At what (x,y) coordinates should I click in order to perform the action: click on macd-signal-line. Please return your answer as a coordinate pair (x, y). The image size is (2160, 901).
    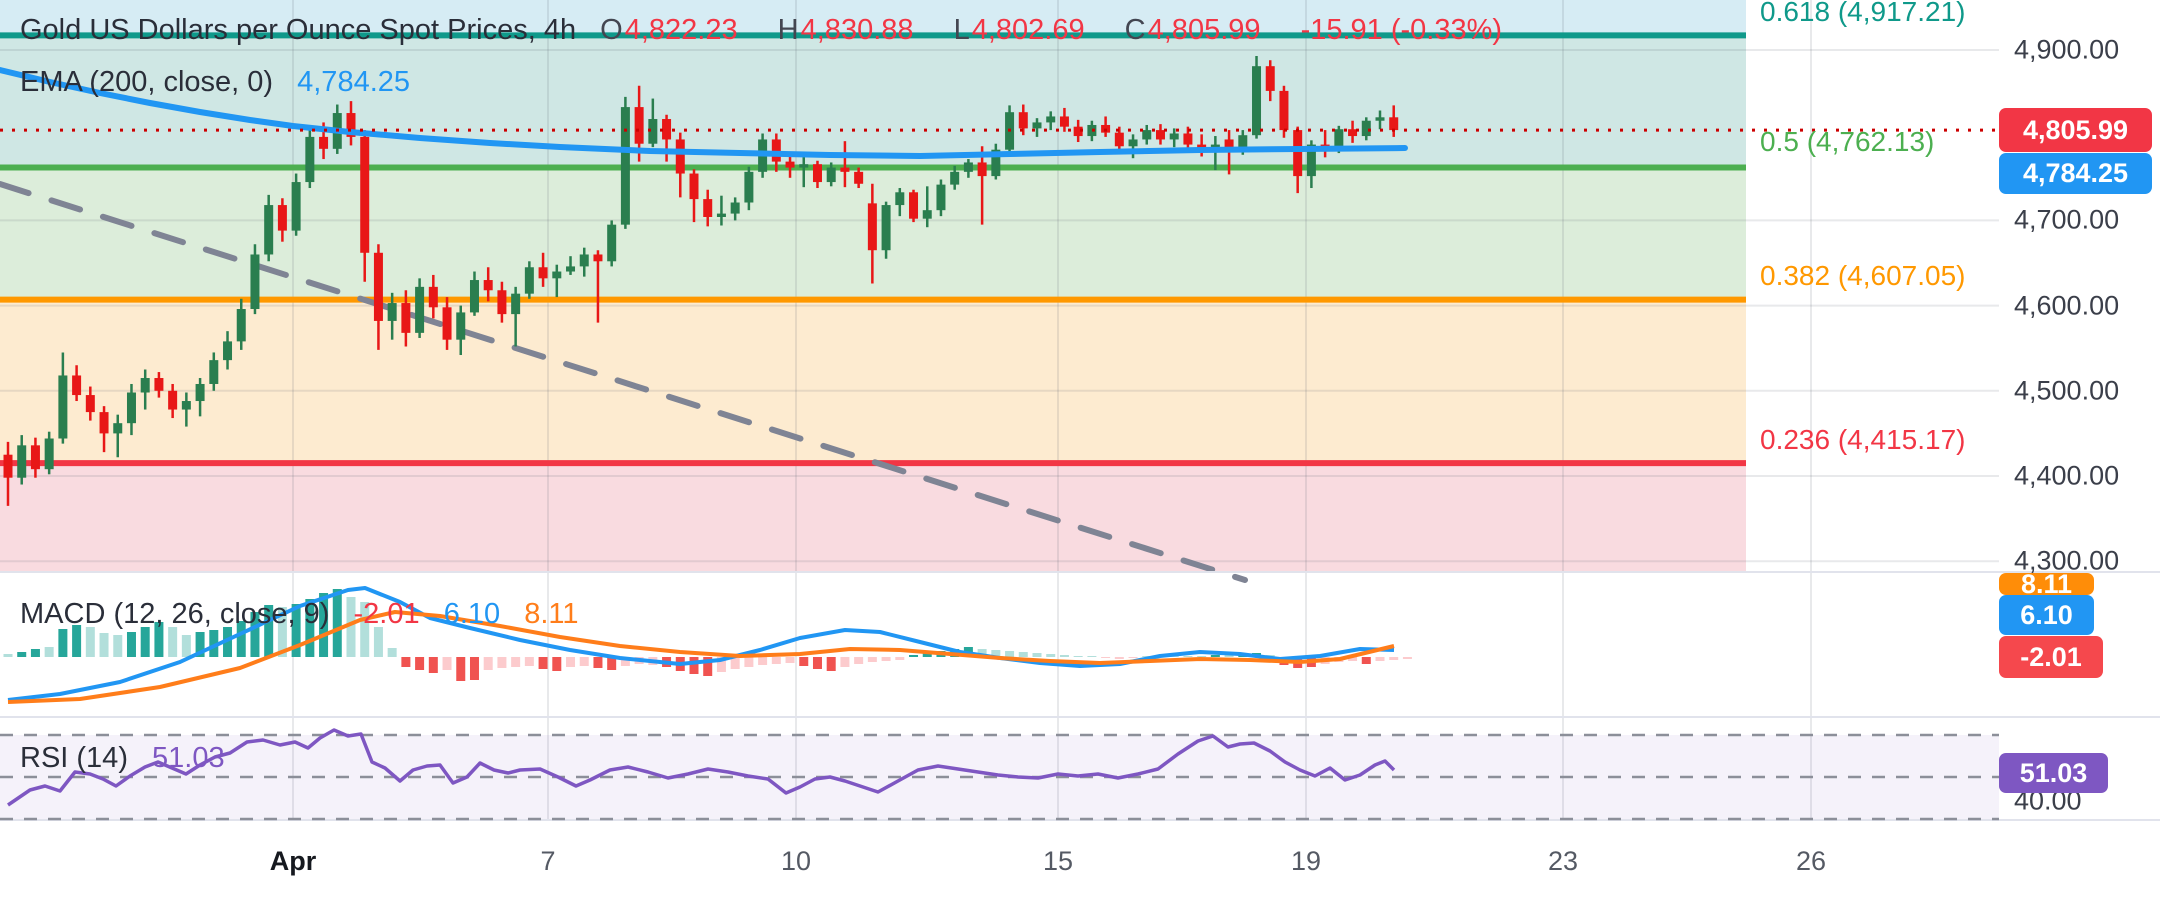
    Looking at the image, I should click on (701, 657).